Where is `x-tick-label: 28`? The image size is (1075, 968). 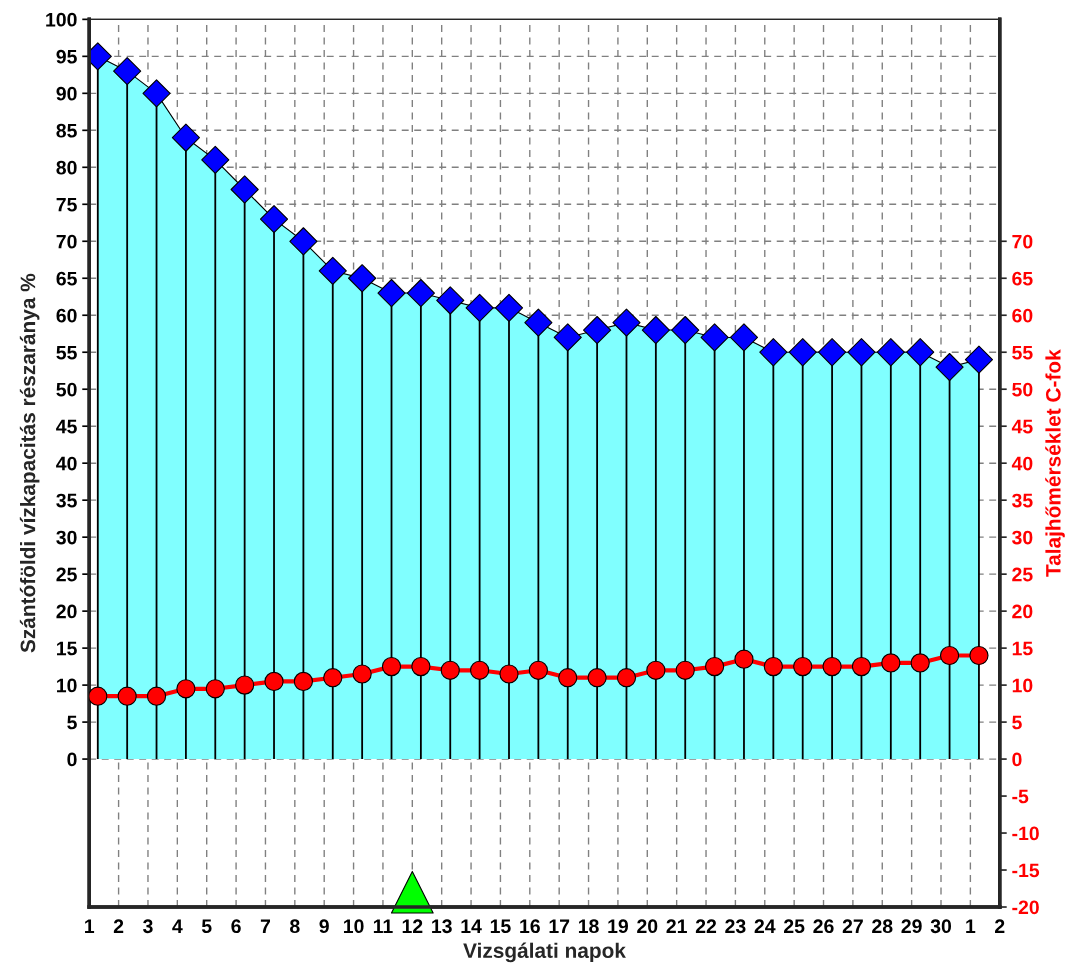
x-tick-label: 28 is located at coordinates (882, 926).